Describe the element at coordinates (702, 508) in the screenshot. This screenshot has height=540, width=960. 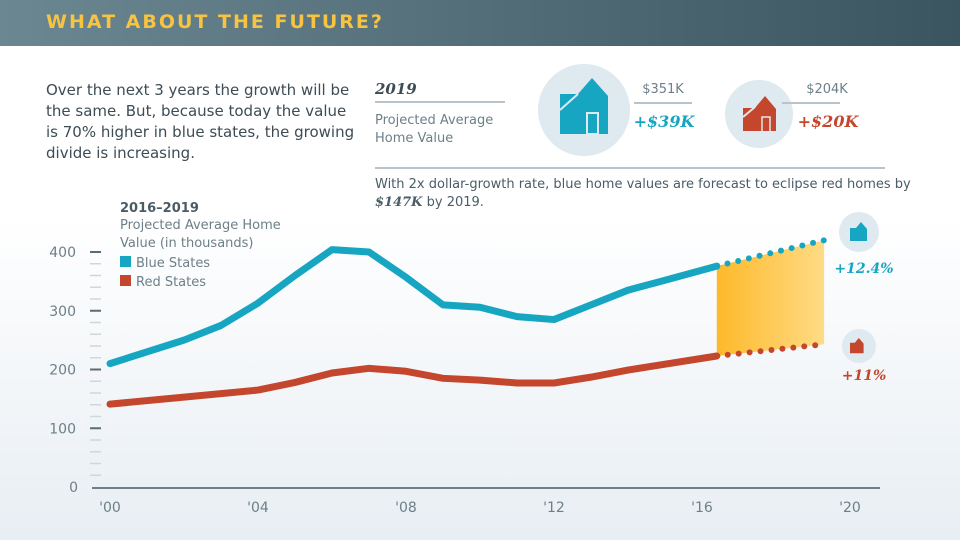
I see `x-tick-label: '16` at that location.